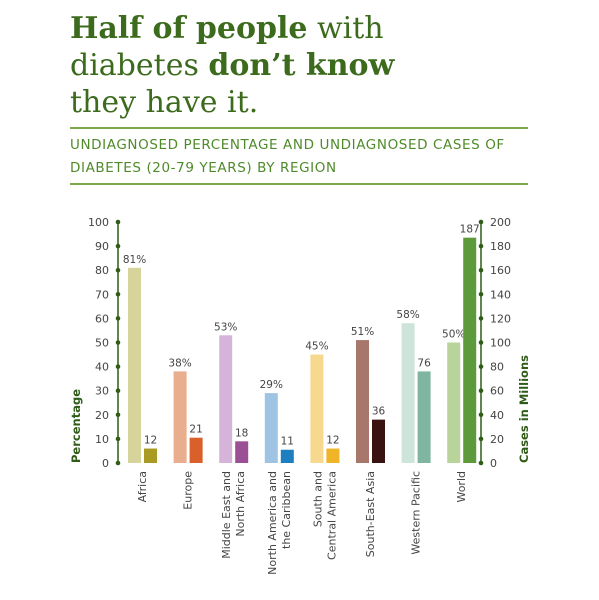  I want to click on category-label-line: South and, so click(317, 499).